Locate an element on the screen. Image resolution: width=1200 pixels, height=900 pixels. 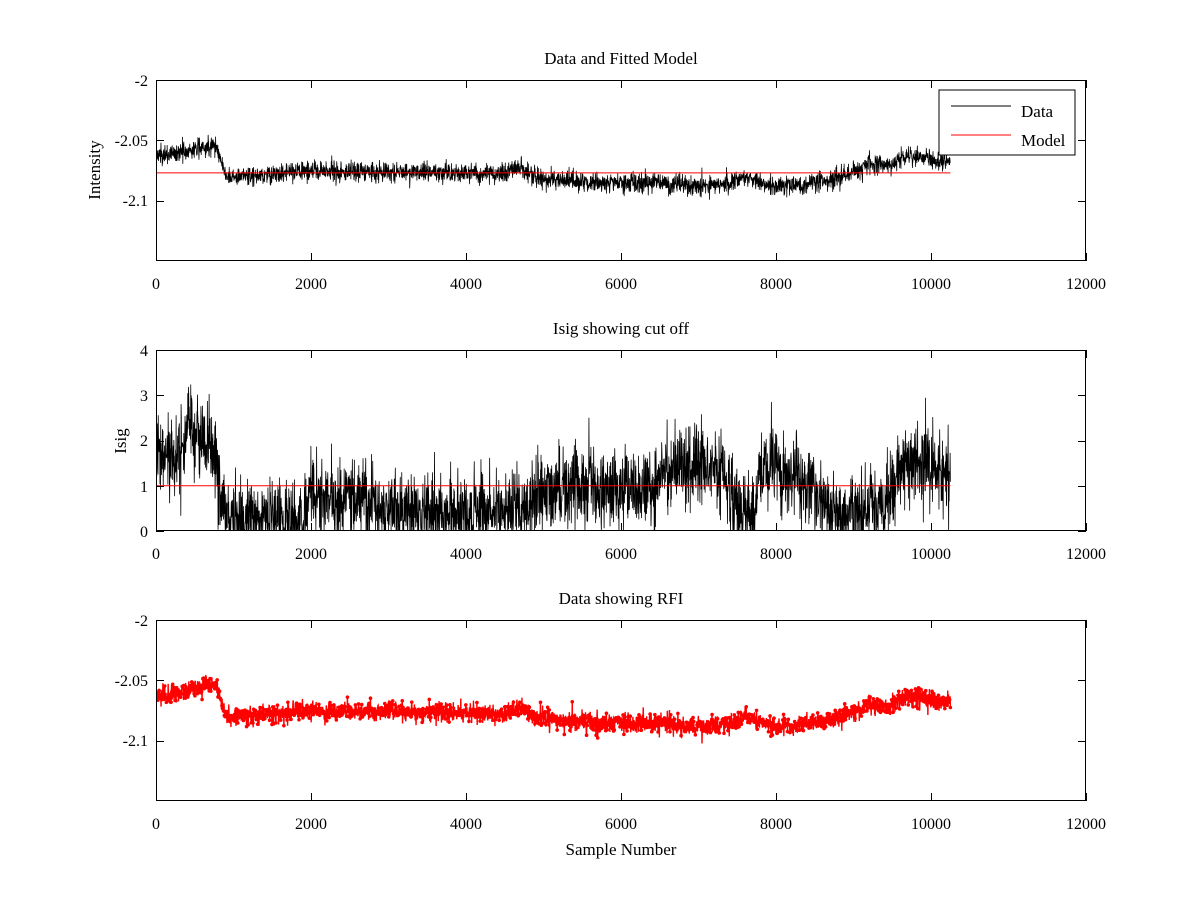
y-tick-label: 3 is located at coordinates (144, 396).